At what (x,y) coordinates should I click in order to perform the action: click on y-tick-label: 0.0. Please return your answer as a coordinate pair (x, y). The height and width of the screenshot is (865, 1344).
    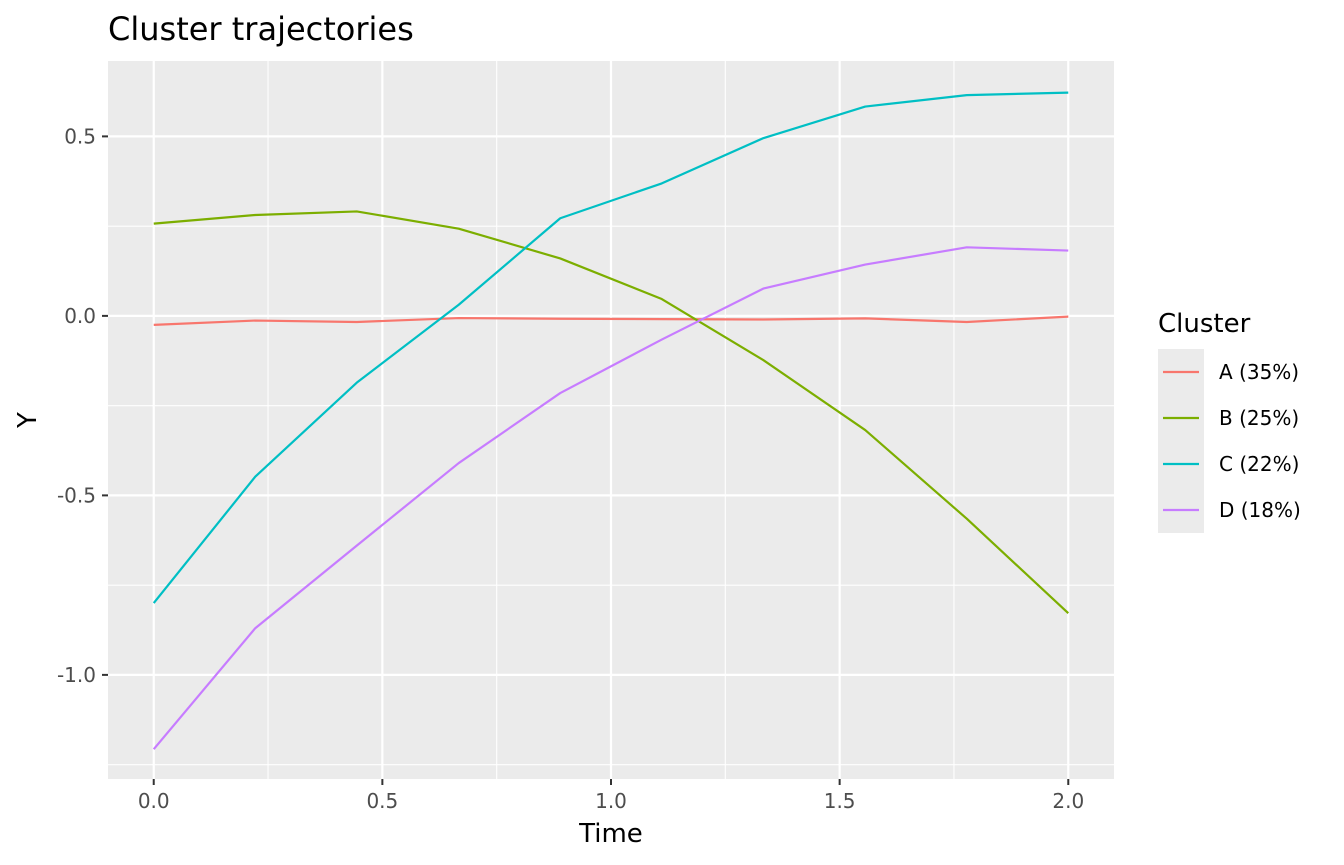
    Looking at the image, I should click on (80, 316).